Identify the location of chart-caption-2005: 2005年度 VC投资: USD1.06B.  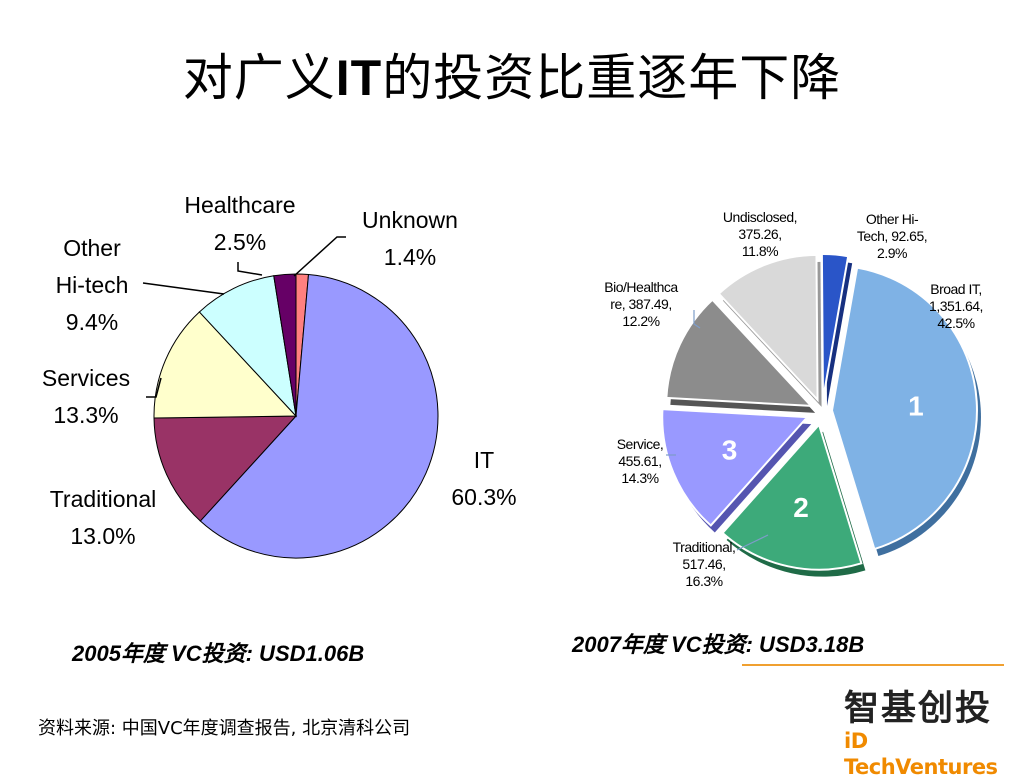
(218, 653).